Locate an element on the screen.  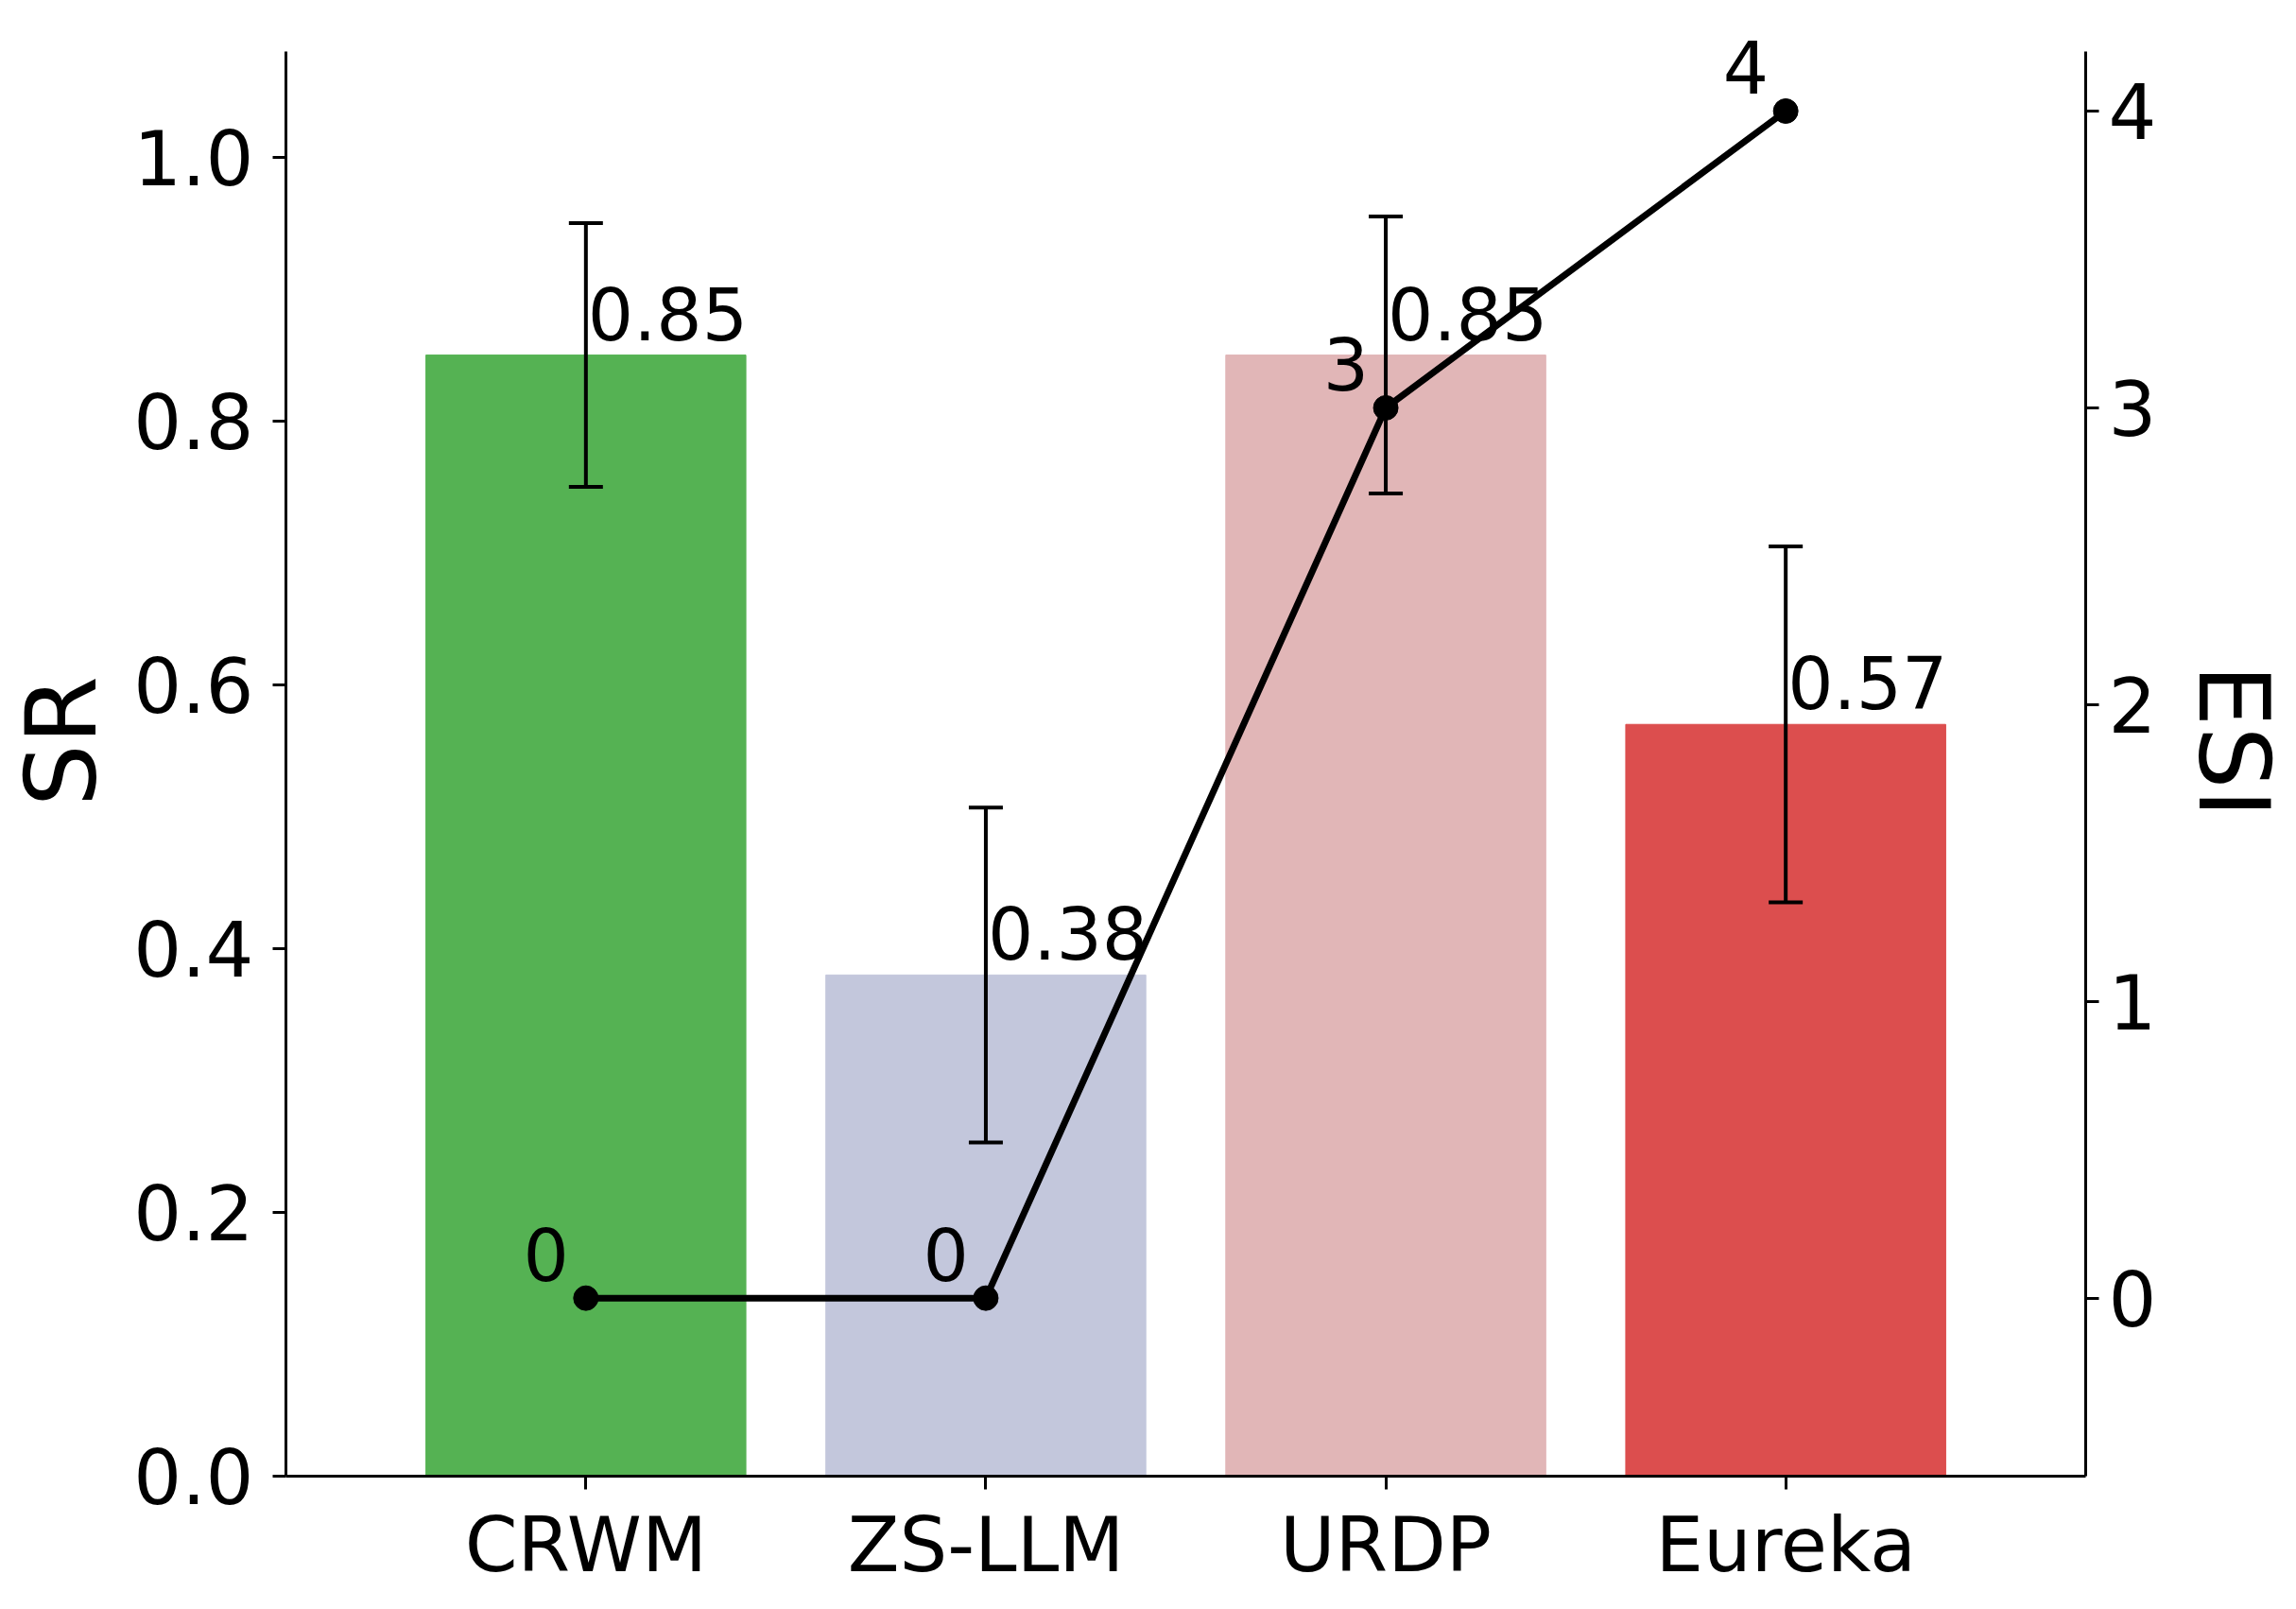
y-tick-label: 1.0 is located at coordinates (193, 158).